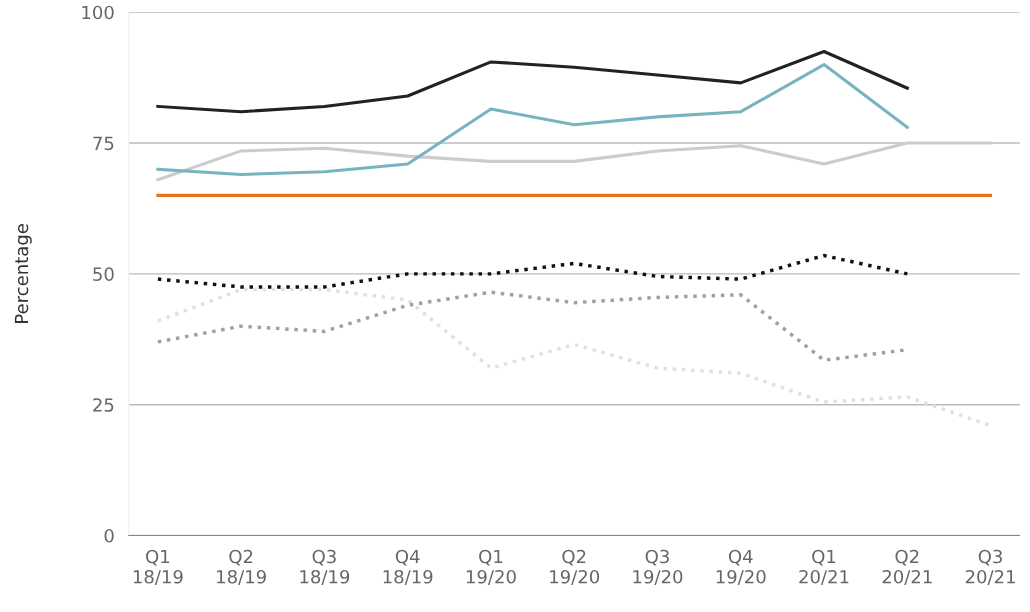 The width and height of the screenshot is (1030, 612). What do you see at coordinates (109, 535) in the screenshot?
I see `y-tick-label: 0` at bounding box center [109, 535].